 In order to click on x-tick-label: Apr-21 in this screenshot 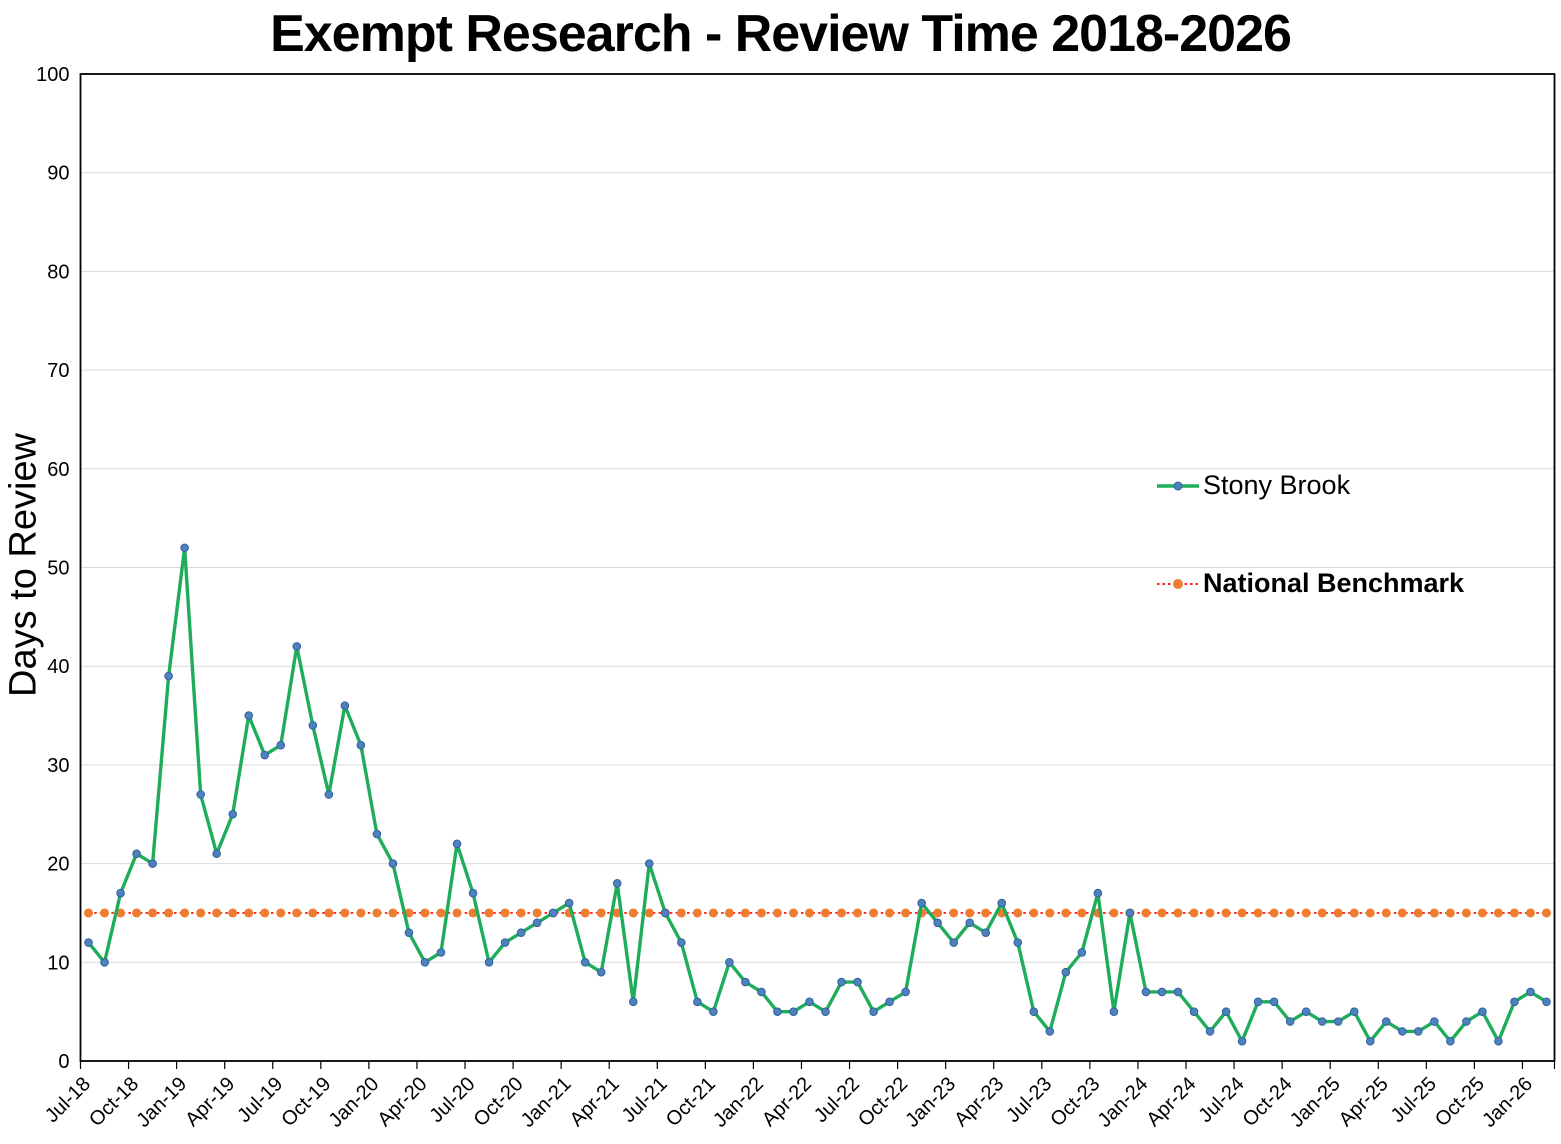, I will do `click(595, 1102)`.